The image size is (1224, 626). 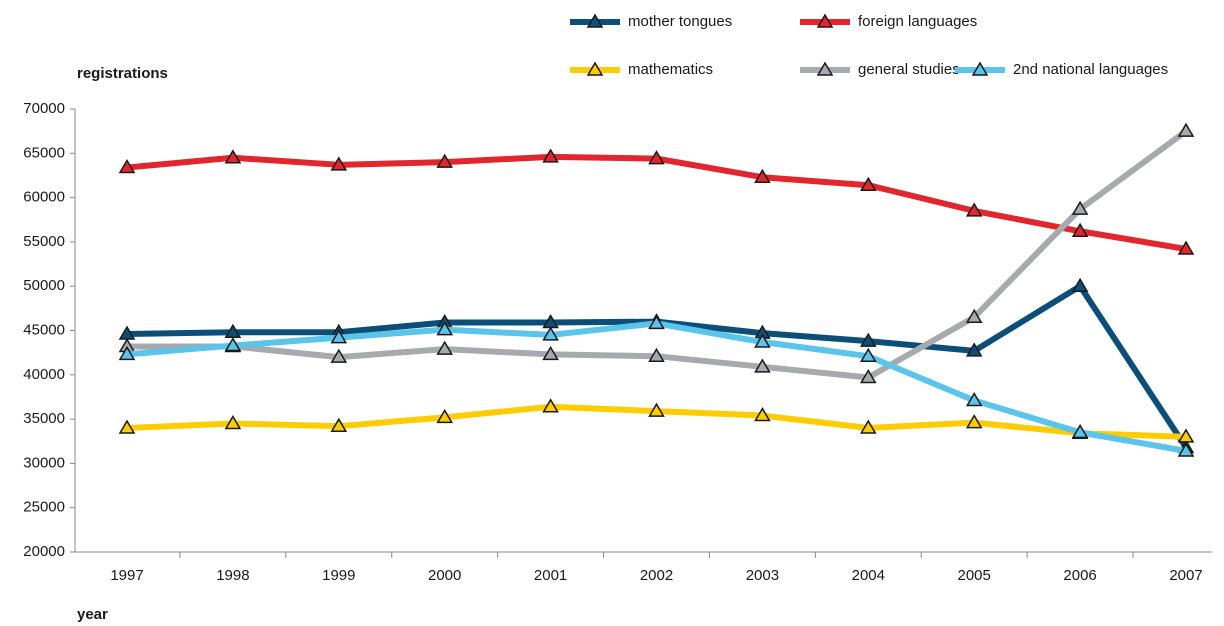 What do you see at coordinates (1090, 69) in the screenshot?
I see `legend-label: 2nd national languages` at bounding box center [1090, 69].